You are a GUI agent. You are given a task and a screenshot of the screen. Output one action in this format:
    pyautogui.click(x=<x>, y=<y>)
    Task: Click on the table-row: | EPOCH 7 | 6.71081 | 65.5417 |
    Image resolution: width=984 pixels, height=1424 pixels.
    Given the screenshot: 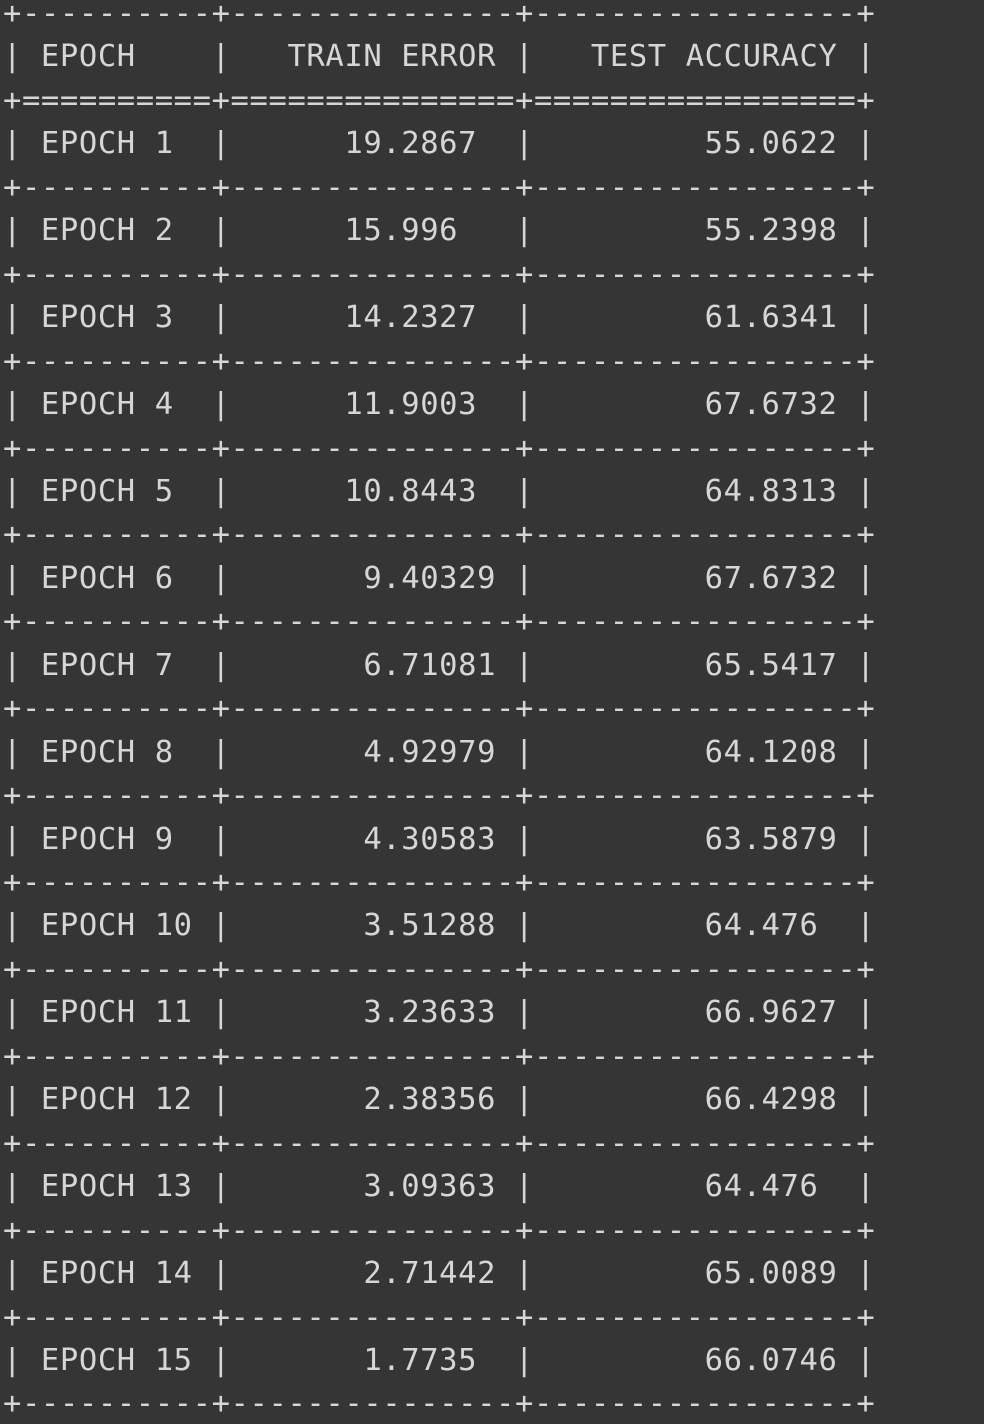 What is the action you would take?
    pyautogui.click(x=439, y=666)
    